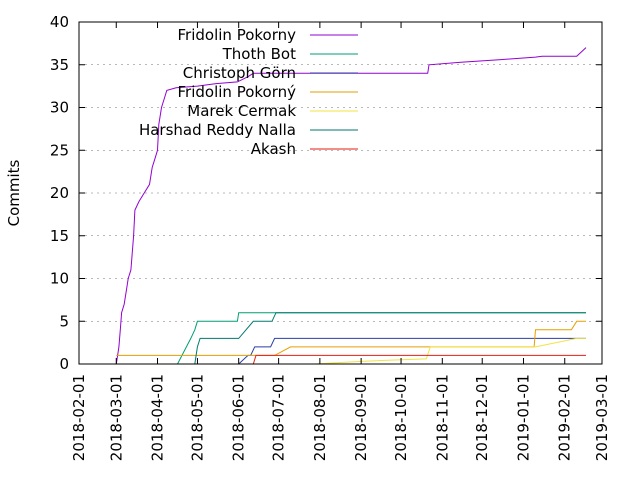 This screenshot has width=640, height=480. Describe the element at coordinates (482, 417) in the screenshot. I see `x-tick-label: 2018-12-01` at that location.